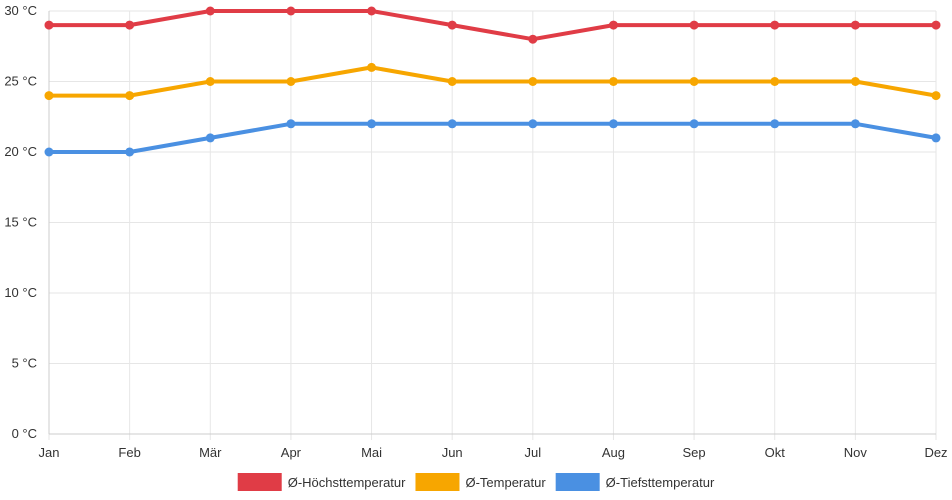 This screenshot has width=952, height=500. Describe the element at coordinates (371, 452) in the screenshot. I see `x-tick-label: Mai` at that location.